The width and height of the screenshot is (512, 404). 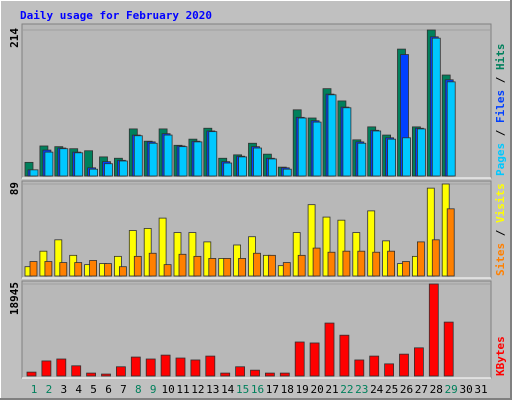 What do you see at coordinates (302, 389) in the screenshot?
I see `x-tick-label: 19` at bounding box center [302, 389].